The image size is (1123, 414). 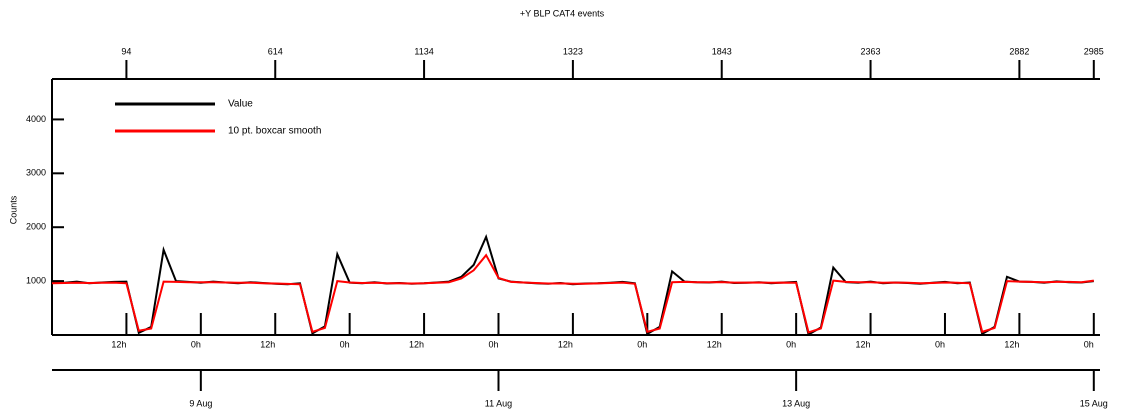 I want to click on legend-label: 10 pt. boxcar smooth, so click(x=274, y=131).